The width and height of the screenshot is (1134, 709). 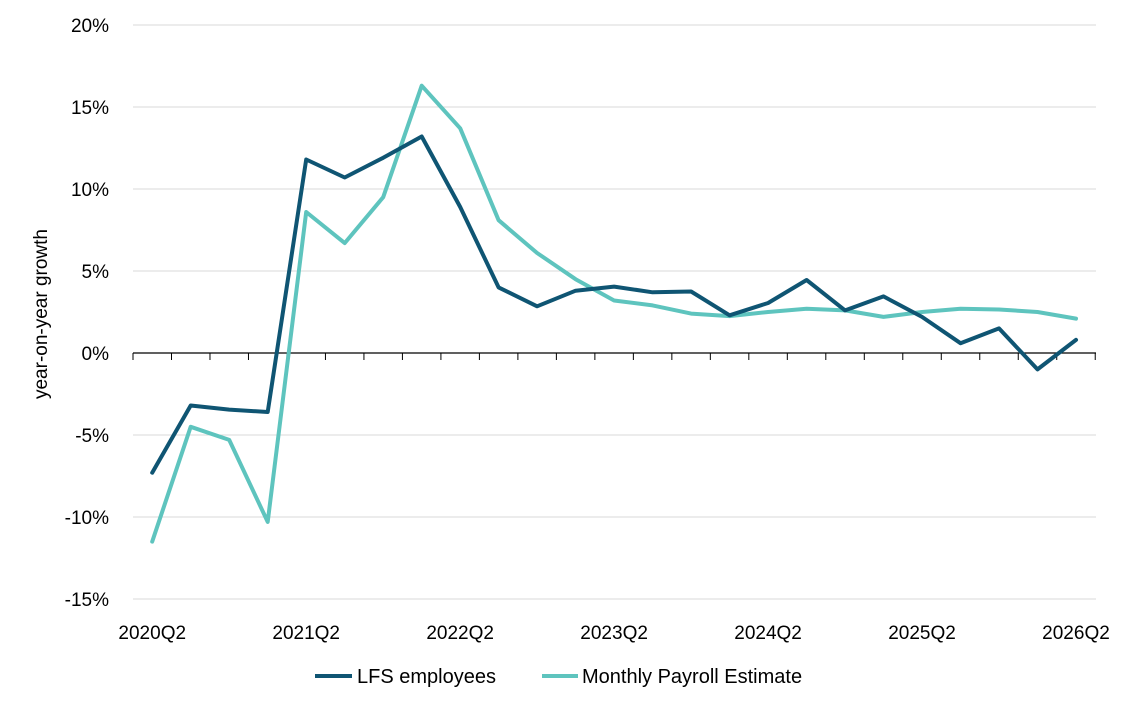 I want to click on x-tick-label: 2023Q2, so click(x=614, y=633).